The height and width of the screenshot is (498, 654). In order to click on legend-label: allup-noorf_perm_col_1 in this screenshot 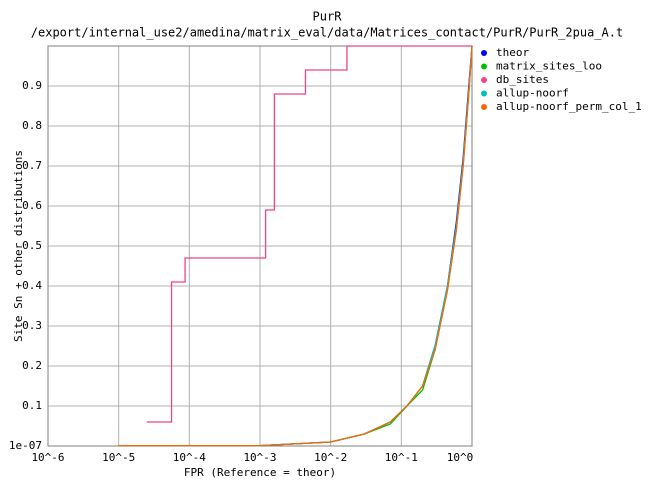, I will do `click(569, 106)`.